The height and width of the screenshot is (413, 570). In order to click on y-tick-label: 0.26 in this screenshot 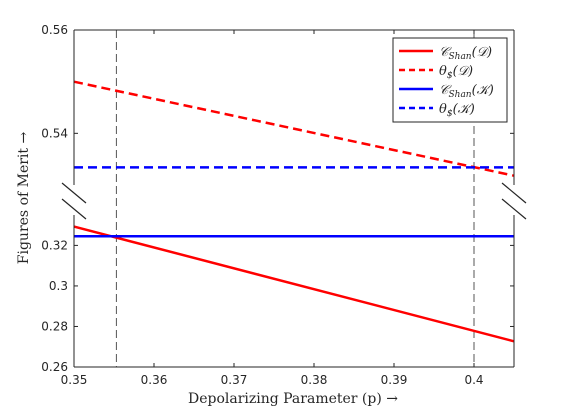, I will do `click(54, 367)`.